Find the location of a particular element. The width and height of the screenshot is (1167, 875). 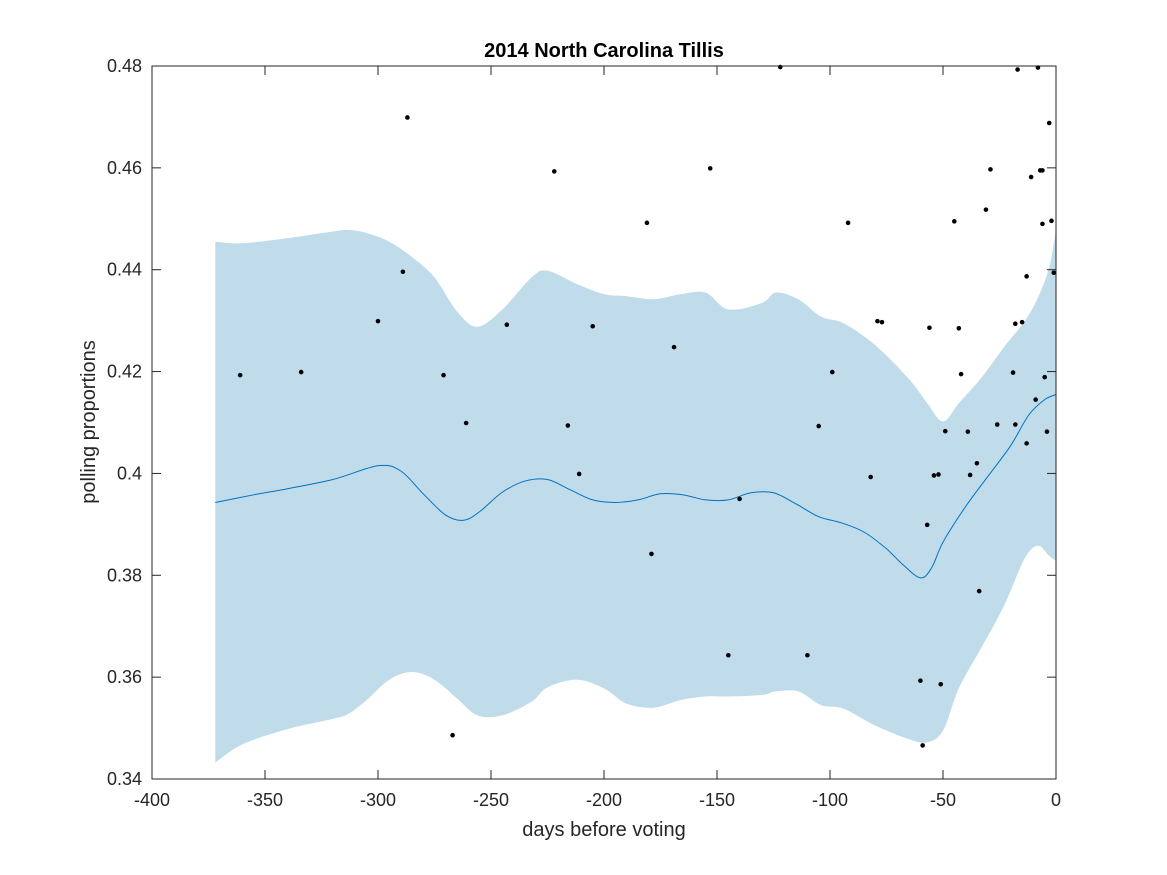

y-tick-label: 0.34 is located at coordinates (124, 779).